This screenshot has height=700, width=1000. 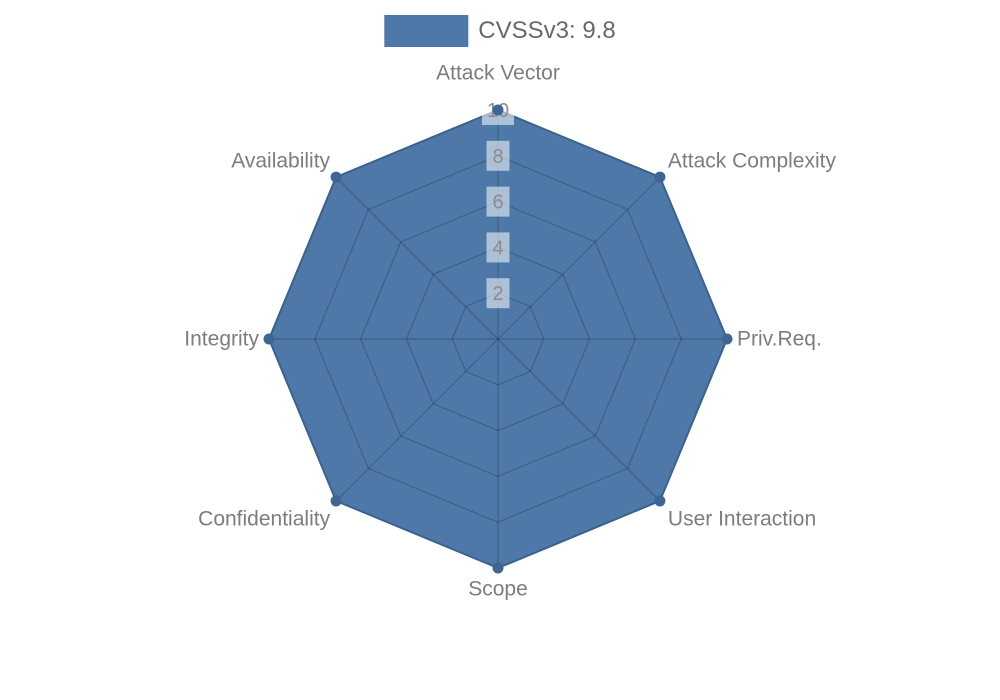 What do you see at coordinates (752, 161) in the screenshot?
I see `axis-label-attack-complexity: Attack Complexity` at bounding box center [752, 161].